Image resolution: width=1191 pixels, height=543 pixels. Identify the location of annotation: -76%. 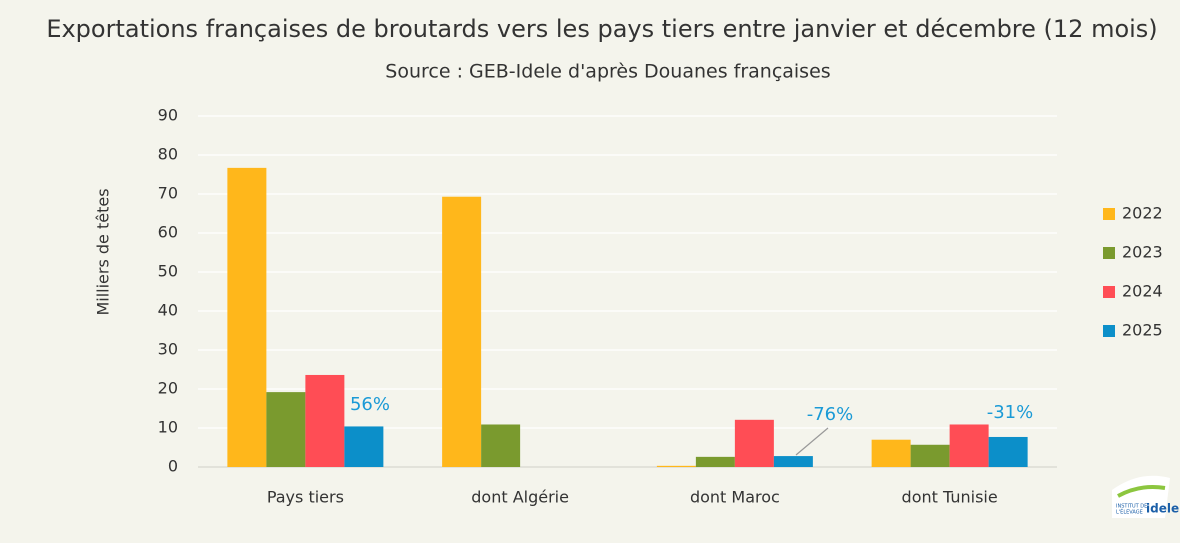
(830, 414).